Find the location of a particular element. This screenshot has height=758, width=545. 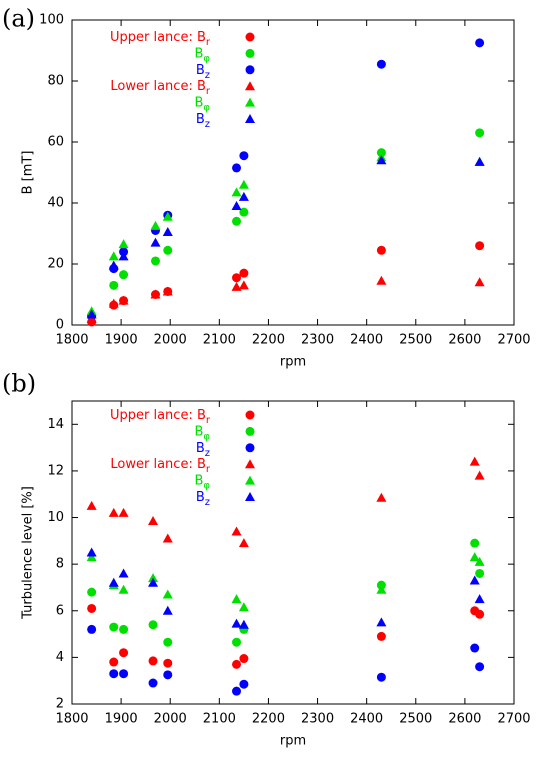

y-tick-label: 20 is located at coordinates (55, 264).